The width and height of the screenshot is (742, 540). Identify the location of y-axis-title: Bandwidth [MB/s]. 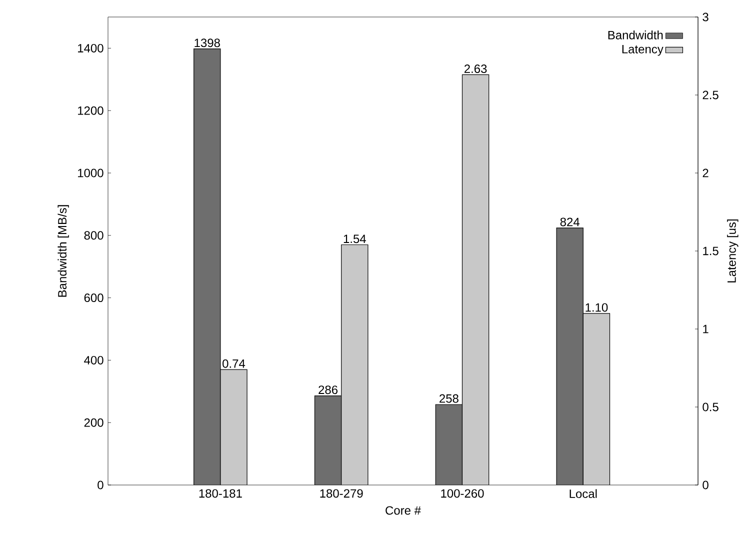
(63, 251).